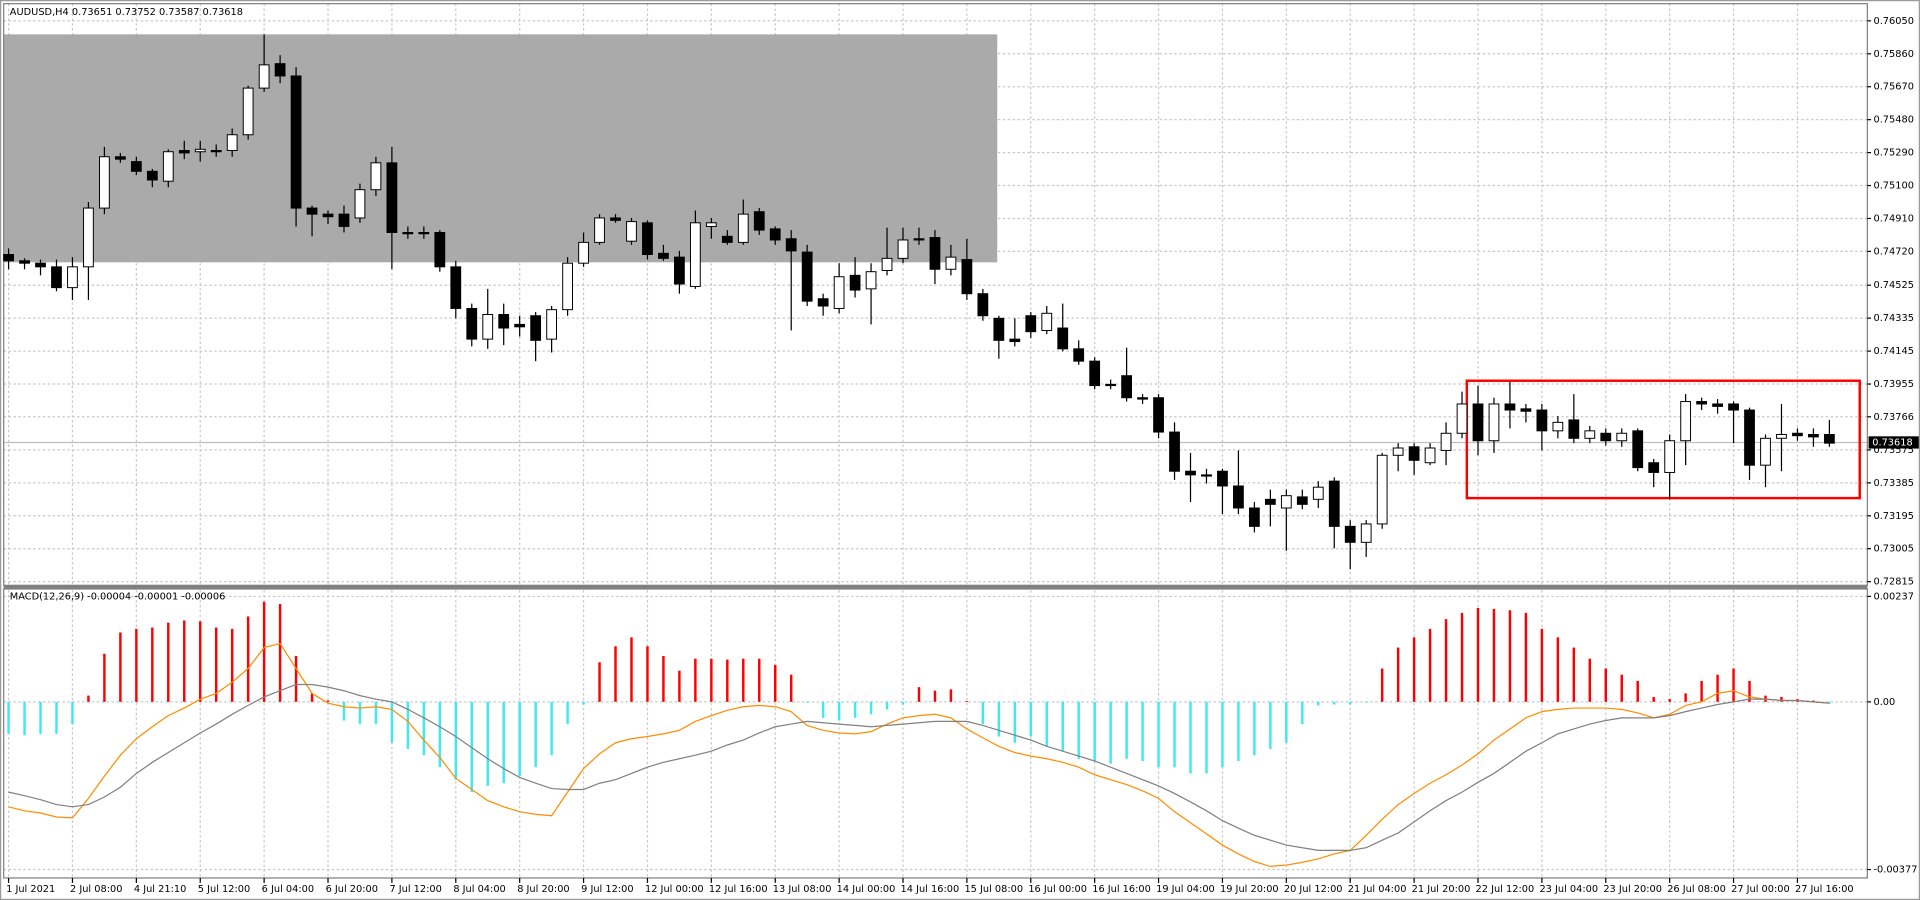  Describe the element at coordinates (288, 889) in the screenshot. I see `x-tick-label: 6 Jul 04:00` at that location.